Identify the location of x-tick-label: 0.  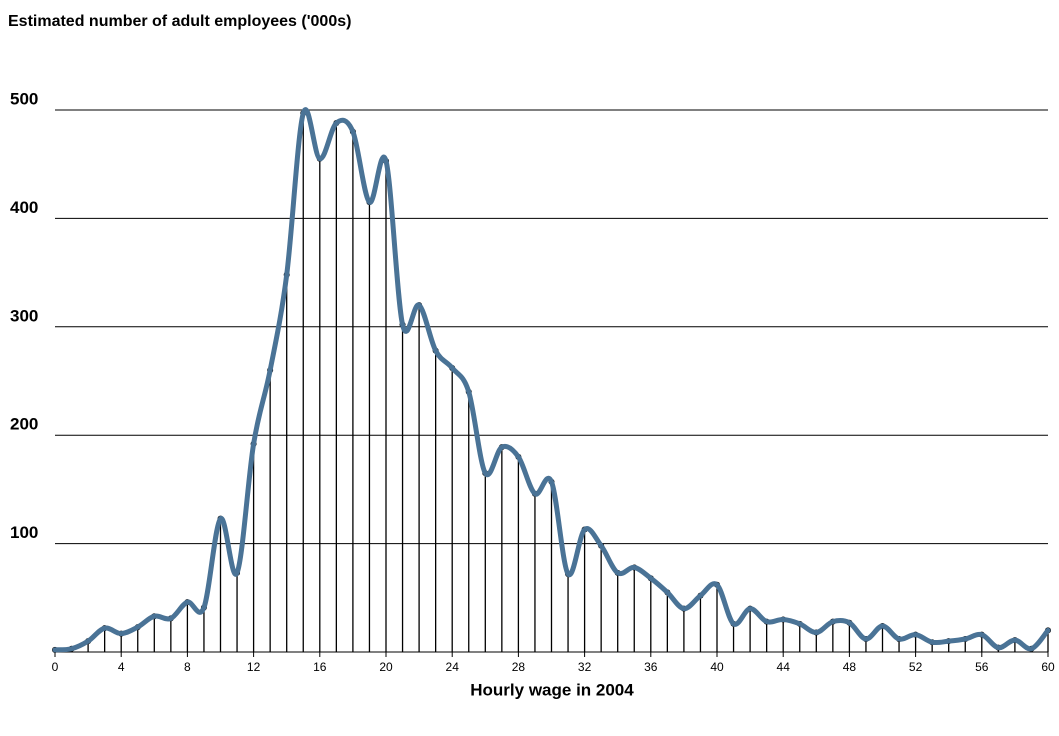
(55, 667).